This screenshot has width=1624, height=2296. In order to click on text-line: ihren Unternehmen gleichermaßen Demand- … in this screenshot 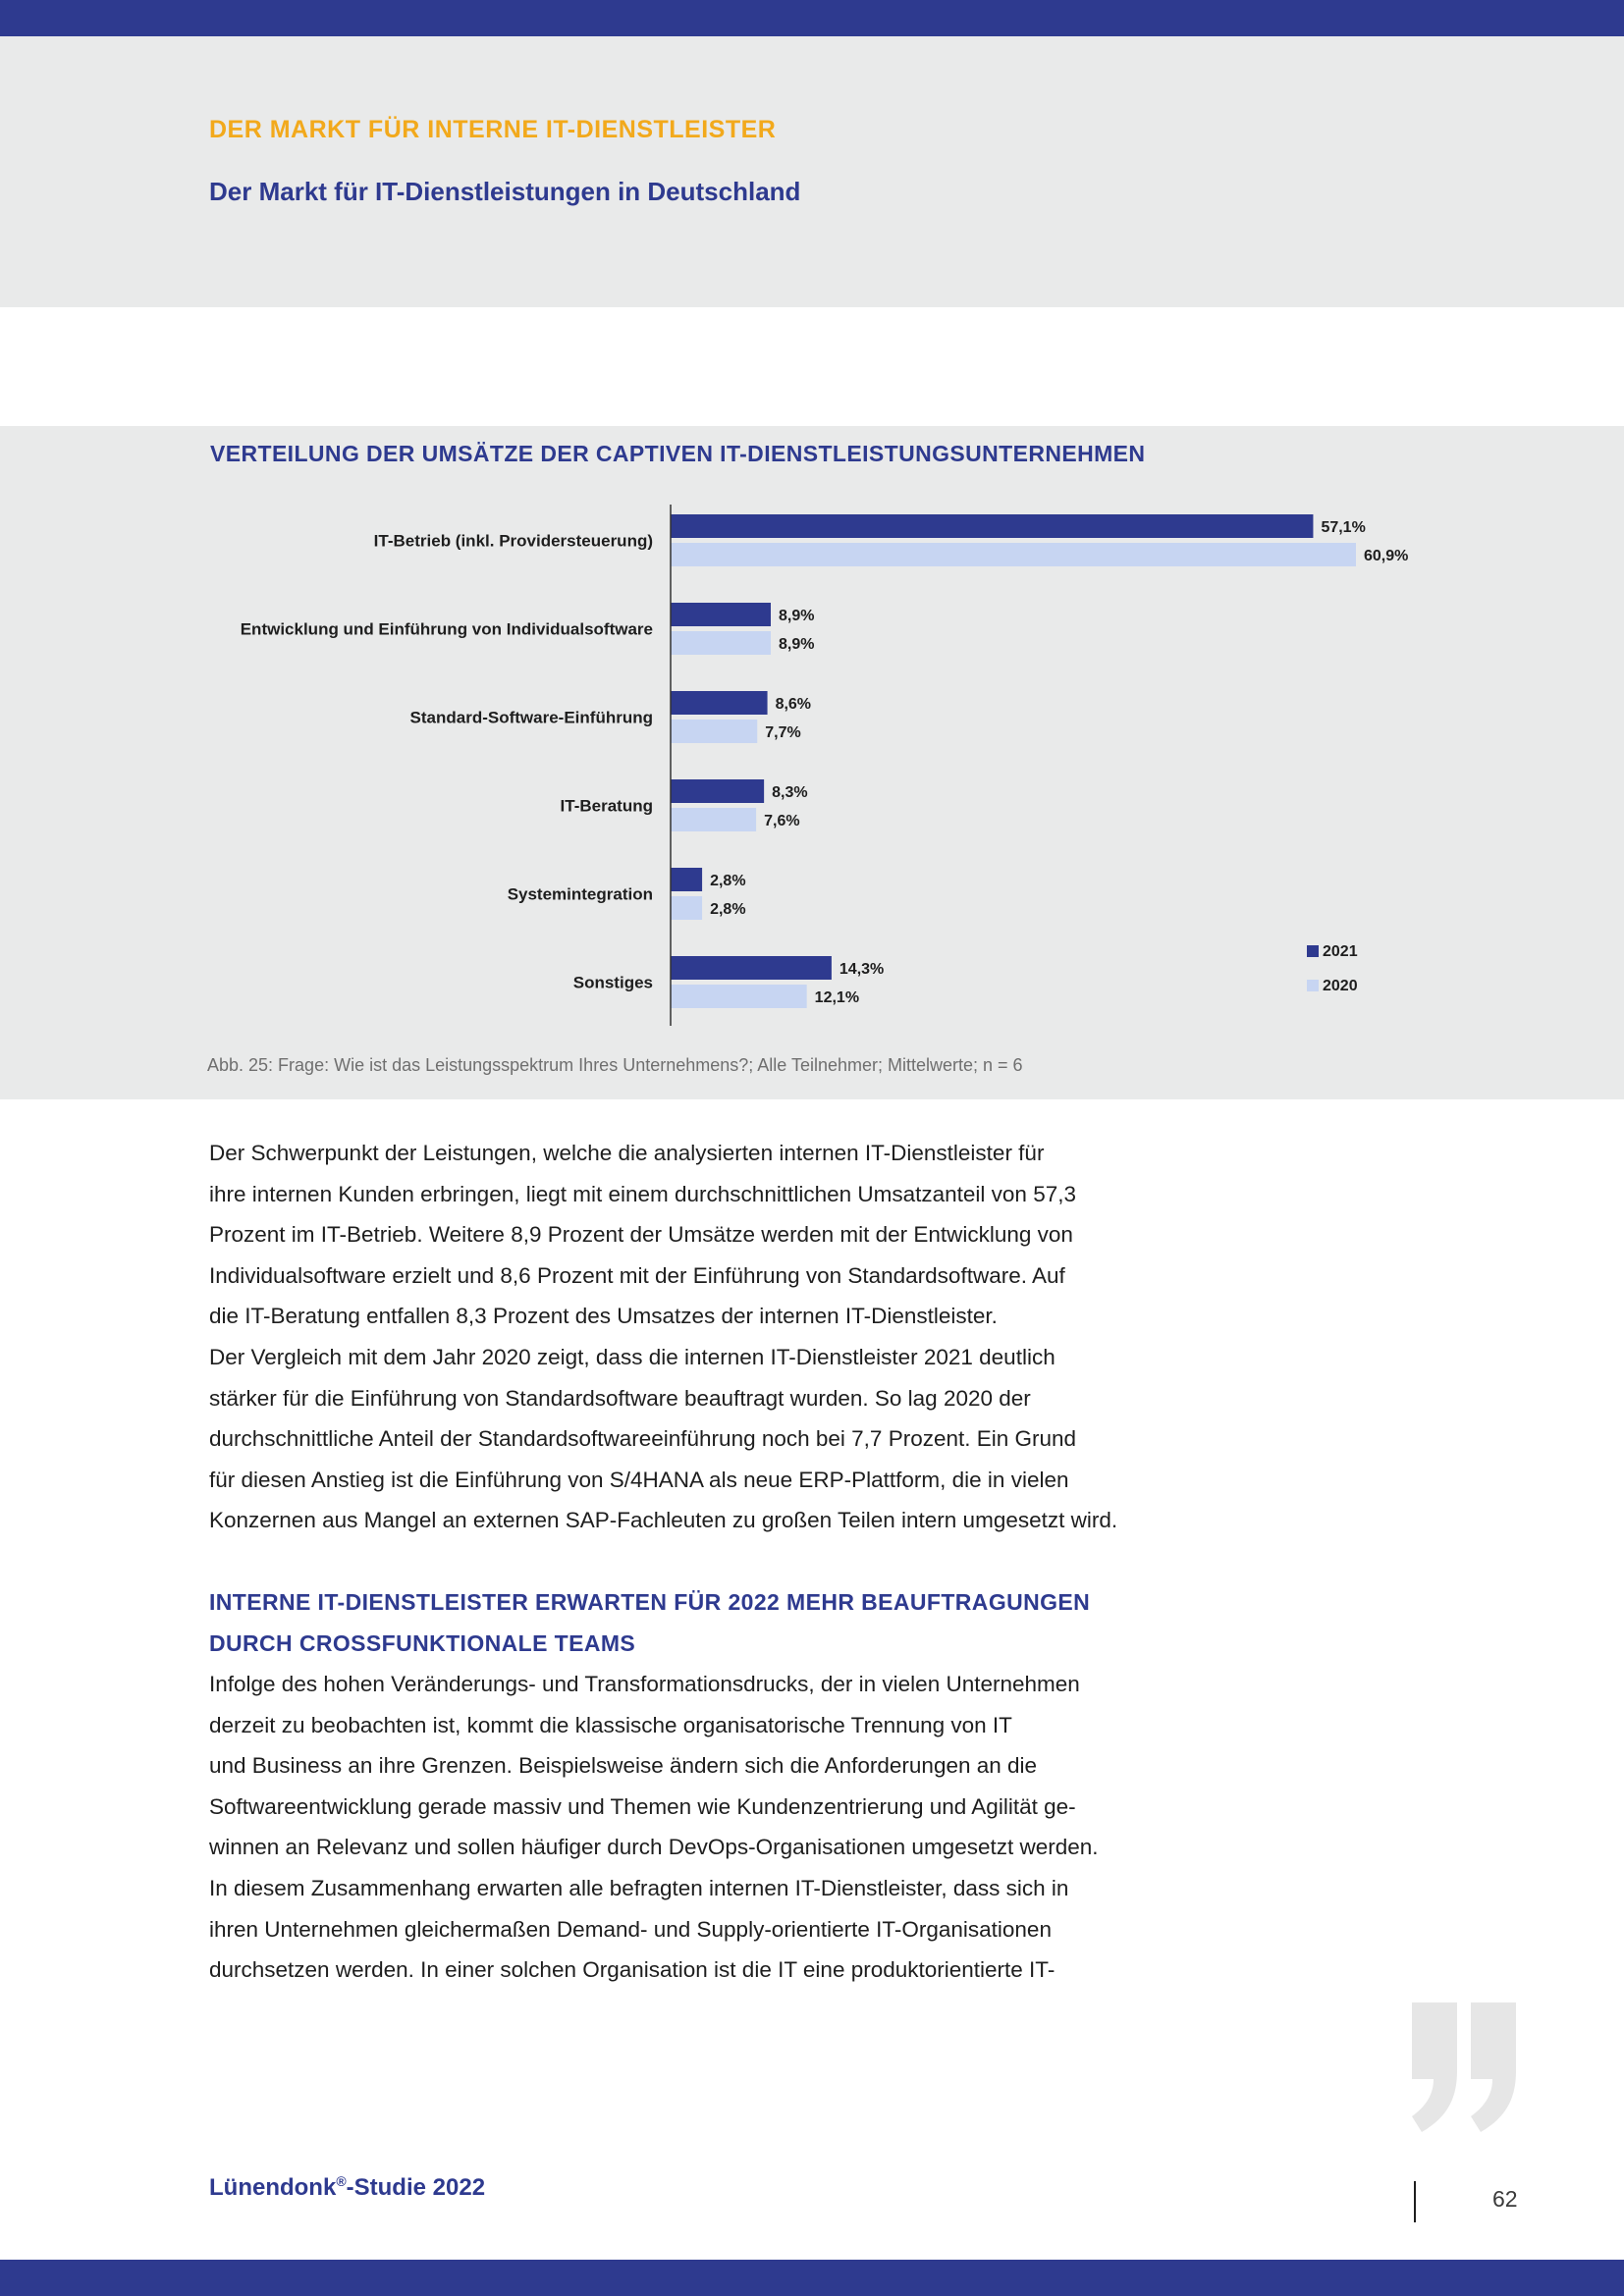, I will do `click(630, 1929)`.